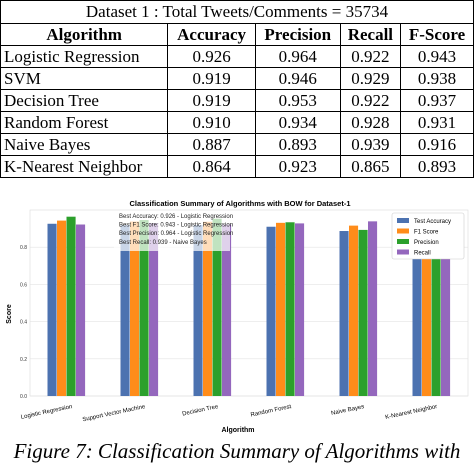 This screenshot has height=464, width=474. What do you see at coordinates (84, 78) in the screenshot?
I see `cell-algorithm: SVM` at bounding box center [84, 78].